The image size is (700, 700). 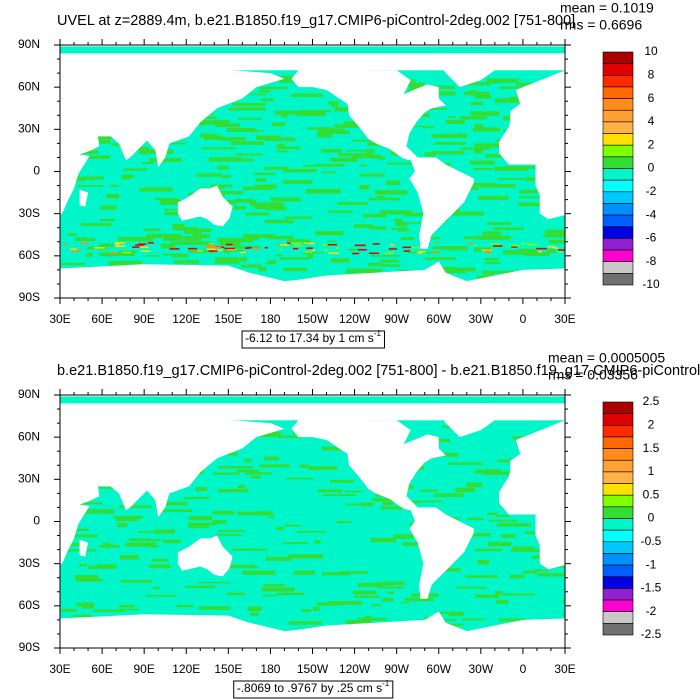 I want to click on lon-label: 90E, so click(x=143, y=319).